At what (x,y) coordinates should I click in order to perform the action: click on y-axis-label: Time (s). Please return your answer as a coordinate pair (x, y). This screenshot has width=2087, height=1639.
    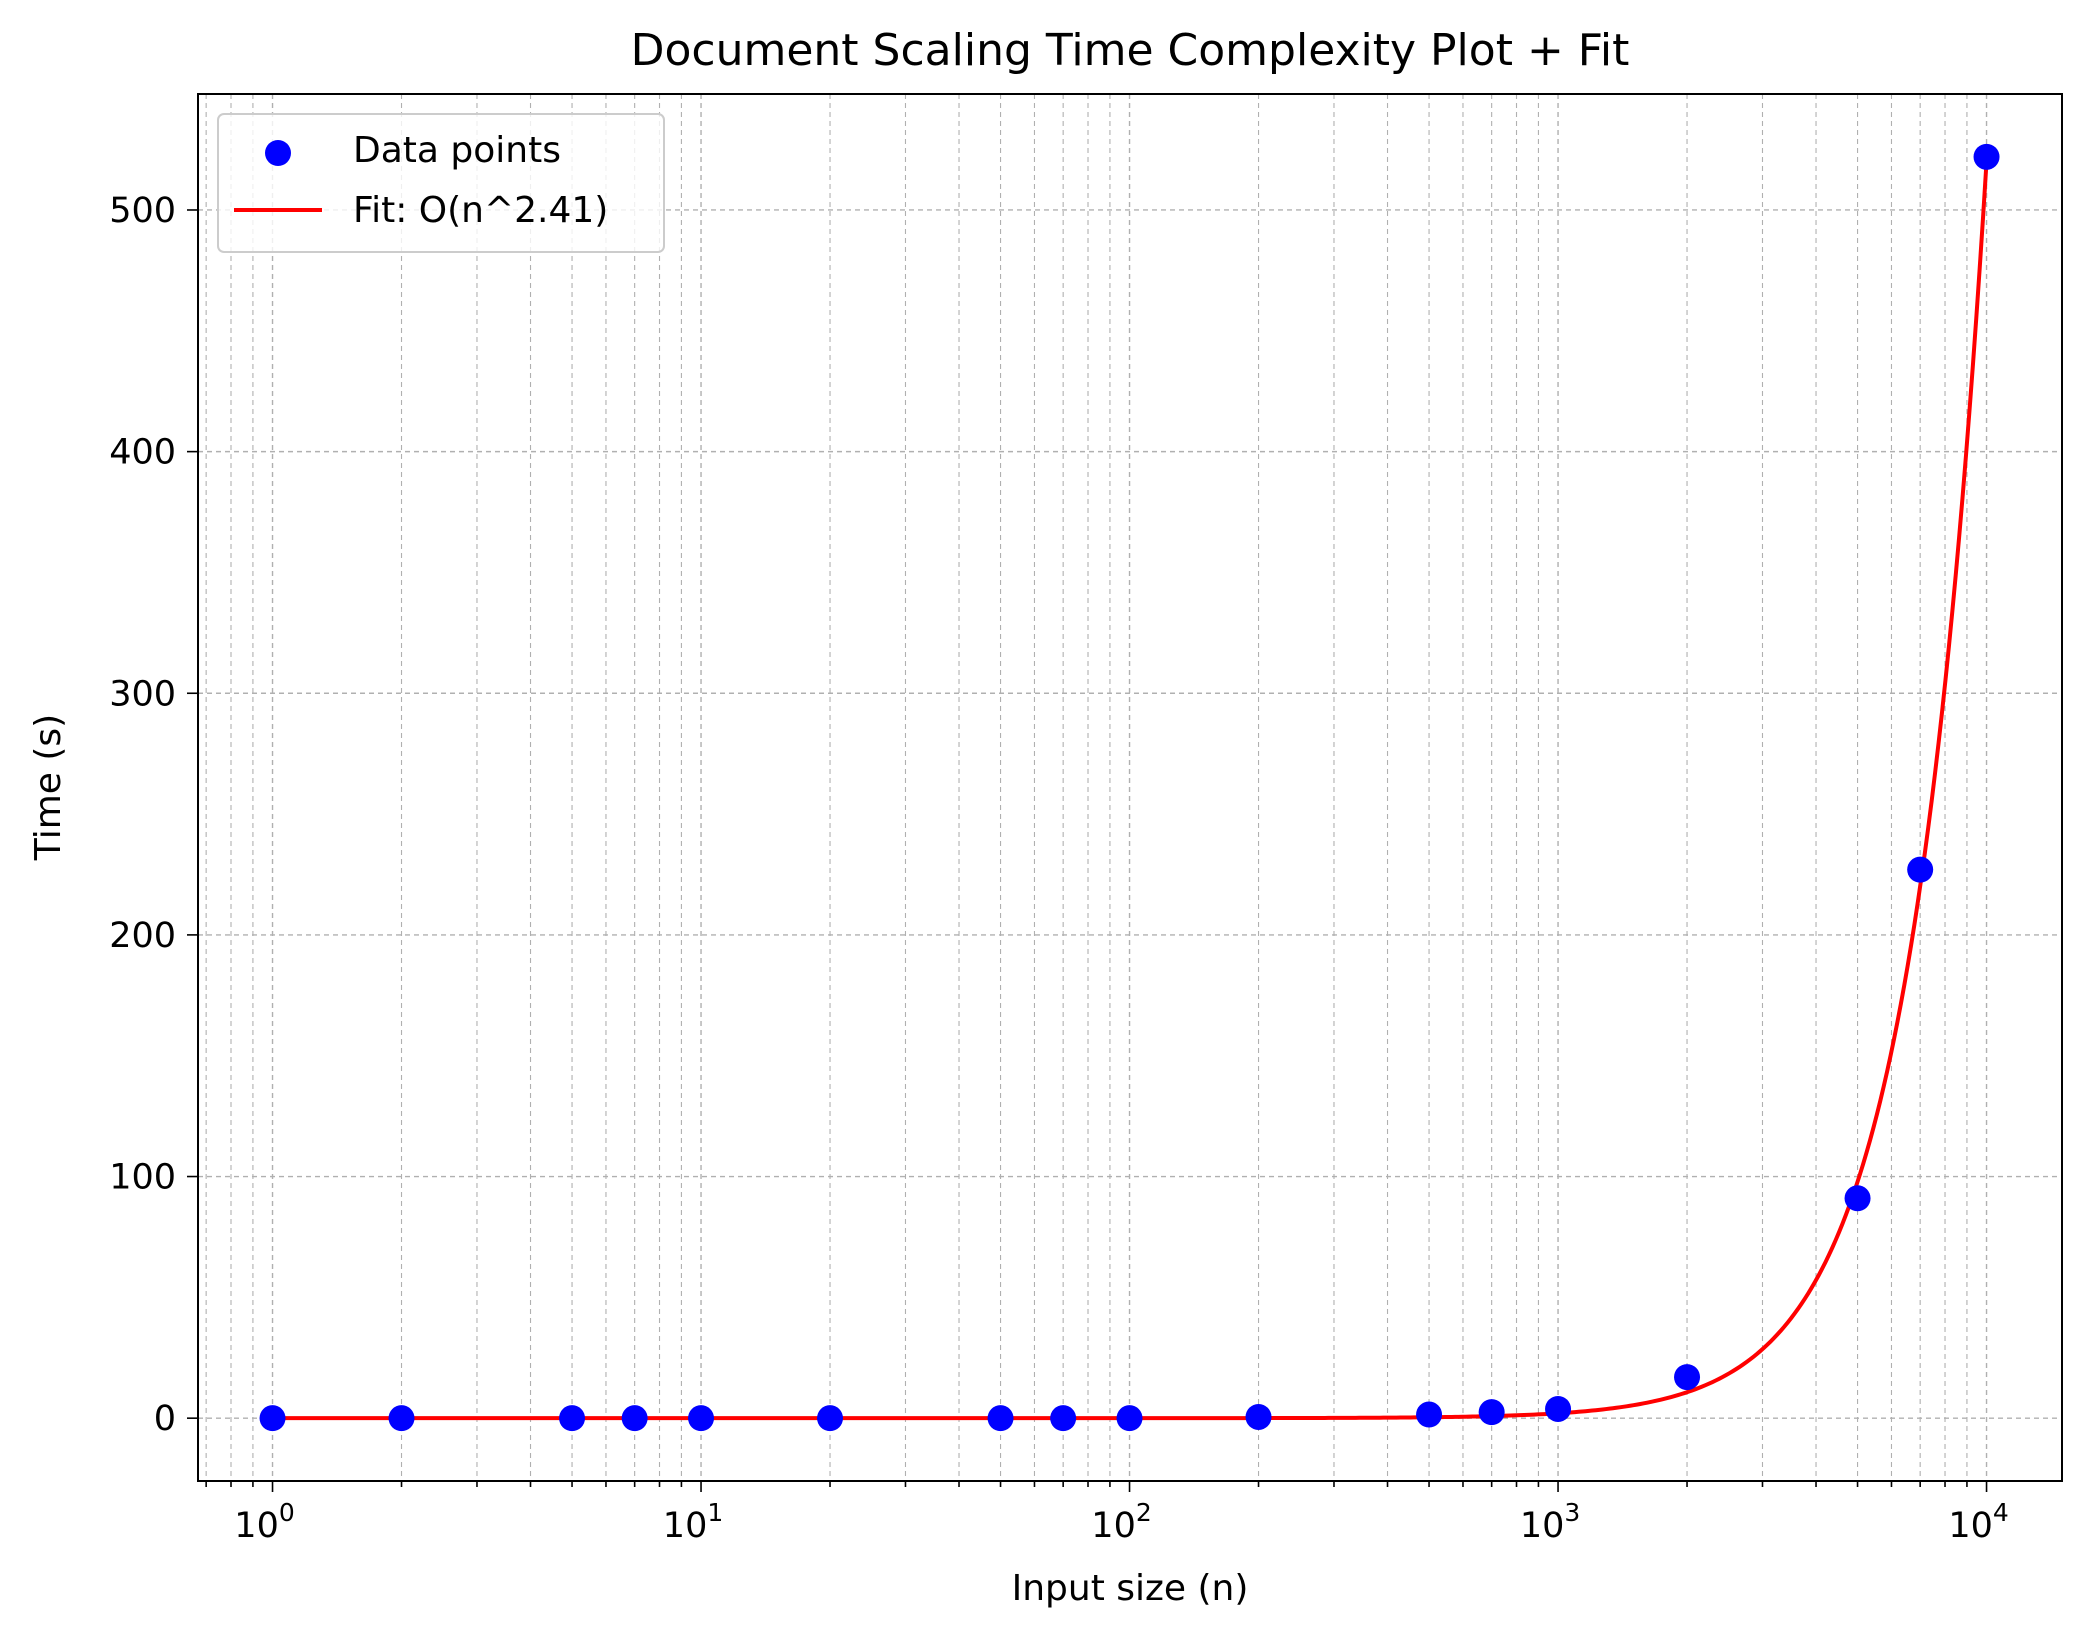
    Looking at the image, I should click on (48, 787).